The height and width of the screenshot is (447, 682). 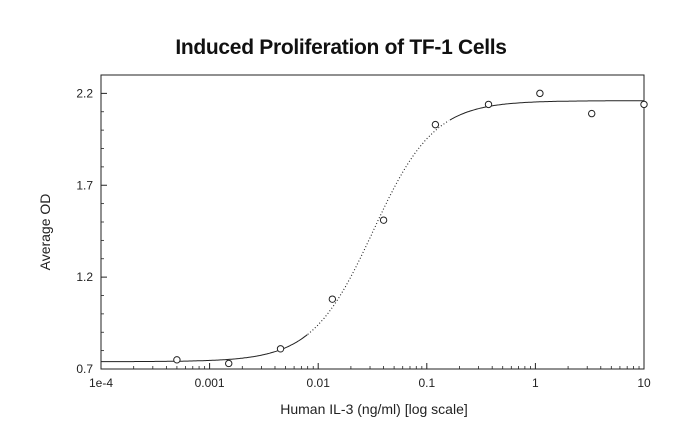 I want to click on x-axis-ticks: 1e-4 0.001 0.01 0.1 1 10, so click(x=370, y=376).